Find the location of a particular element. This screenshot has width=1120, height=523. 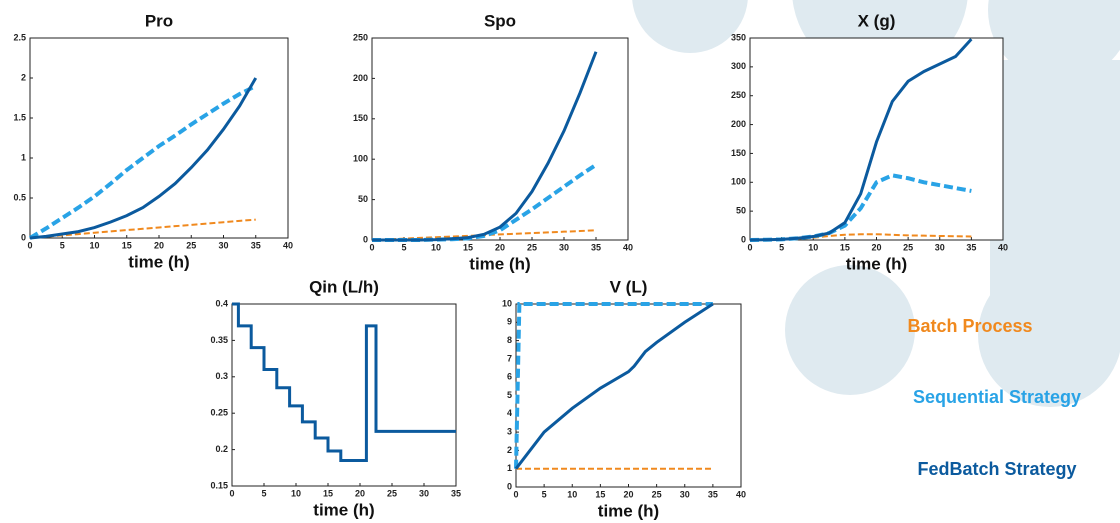

y-tick-label: 1.5 is located at coordinates (19, 117).